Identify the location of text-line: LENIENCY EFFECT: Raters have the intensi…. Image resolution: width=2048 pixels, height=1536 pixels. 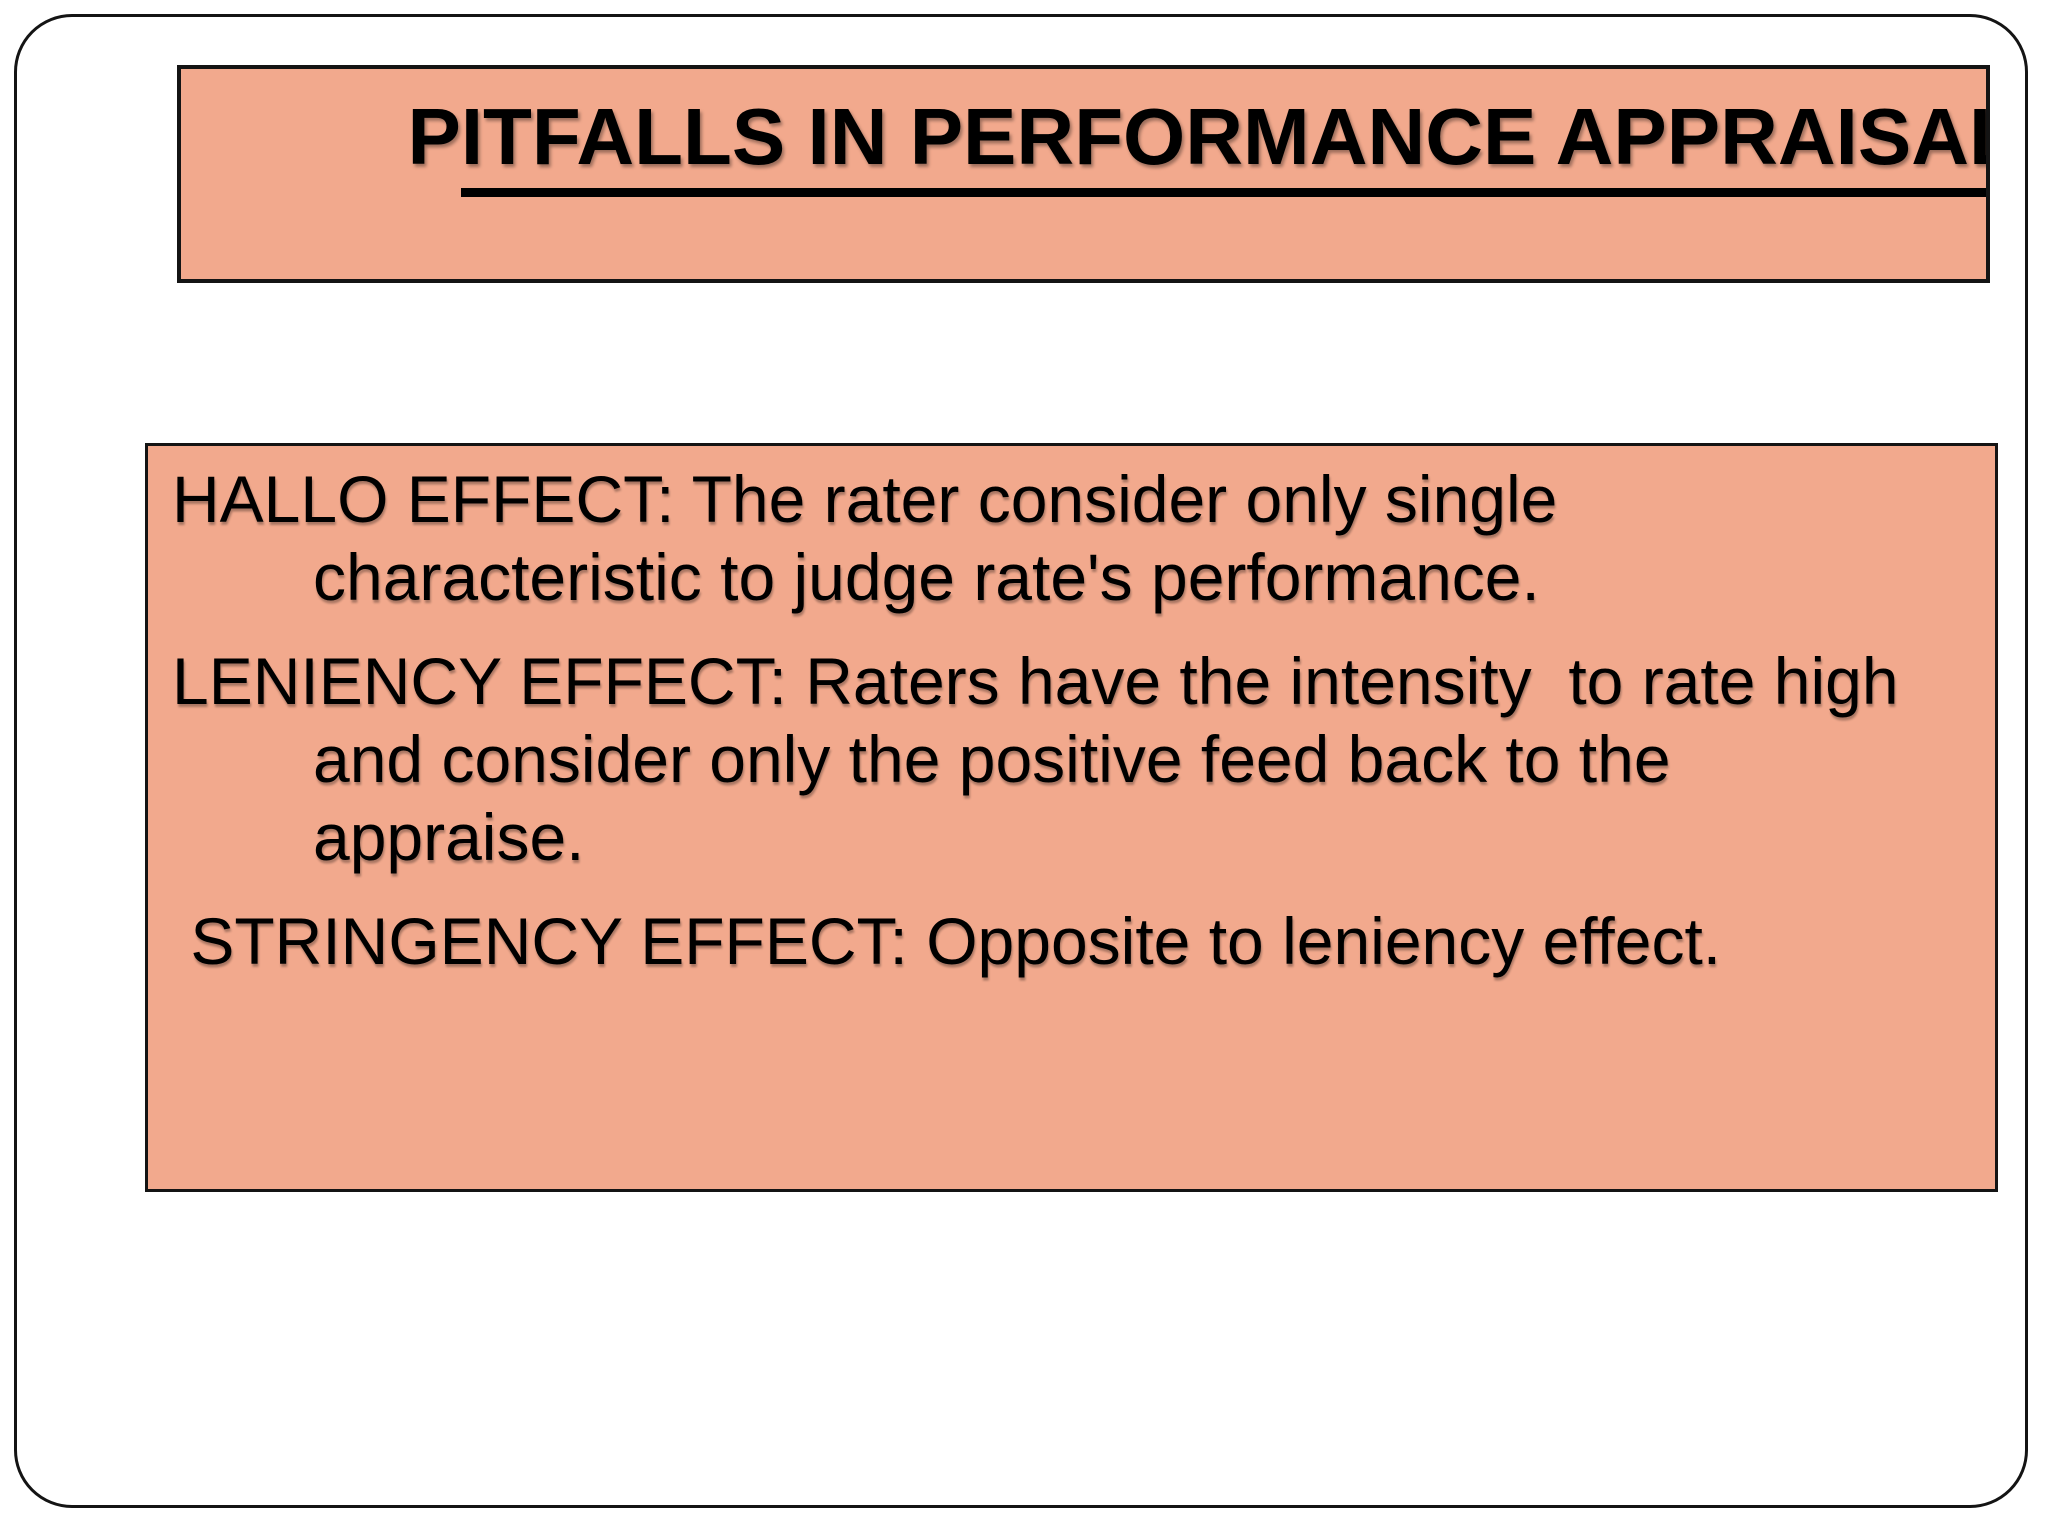
(1035, 681).